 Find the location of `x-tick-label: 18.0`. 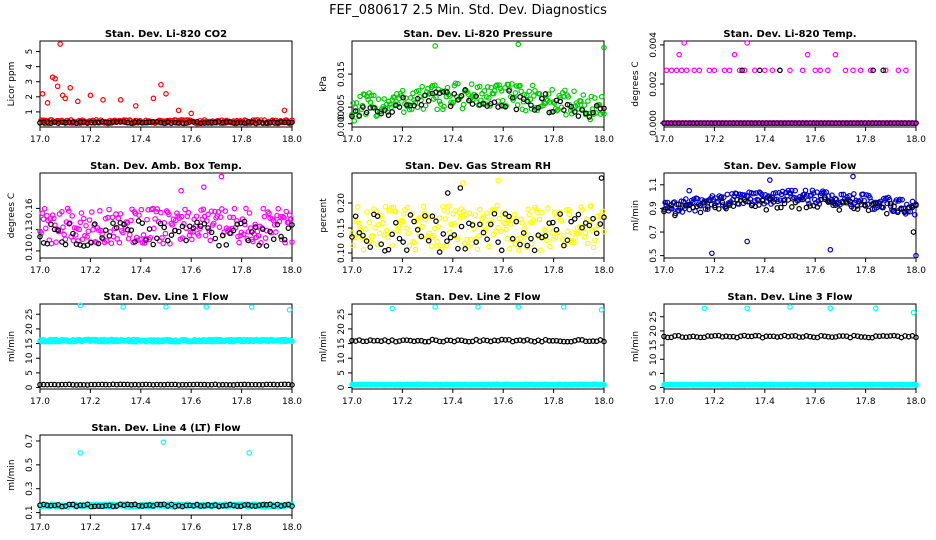

x-tick-label: 18.0 is located at coordinates (604, 402).